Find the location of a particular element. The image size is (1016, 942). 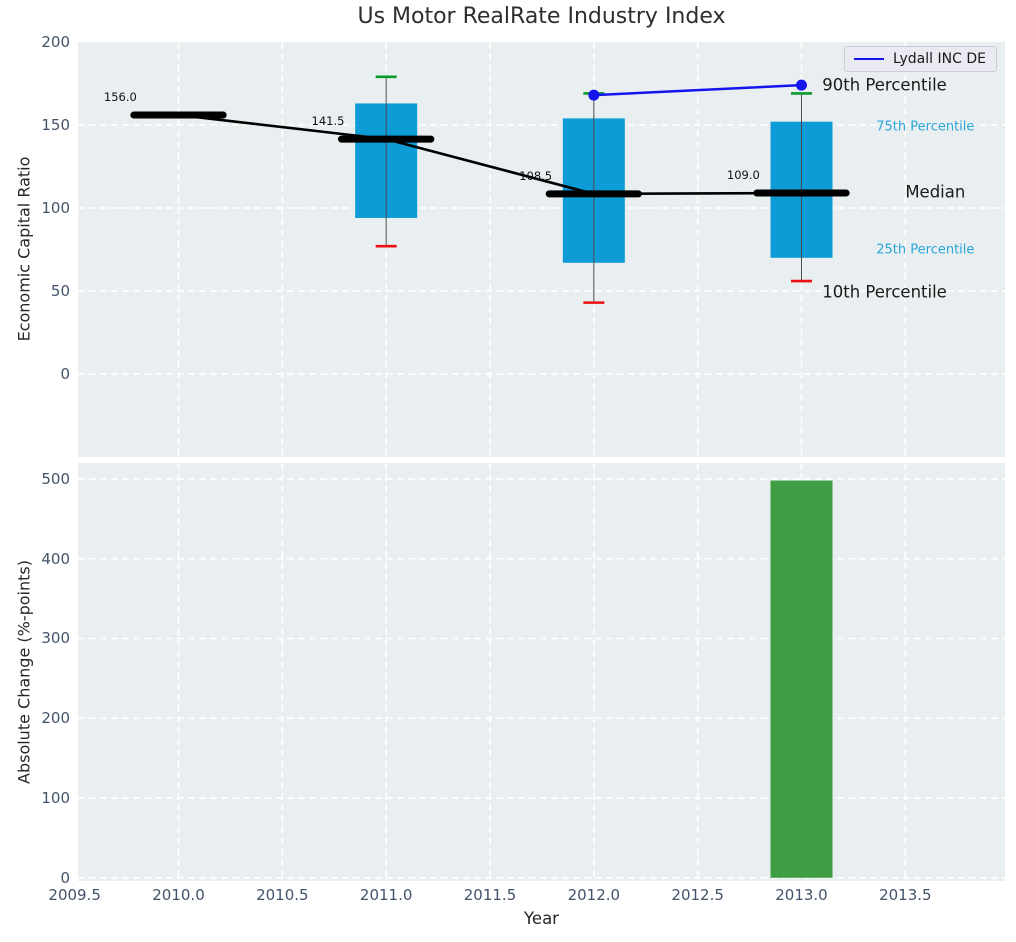

median-value-annotation: 109.0 is located at coordinates (743, 174).